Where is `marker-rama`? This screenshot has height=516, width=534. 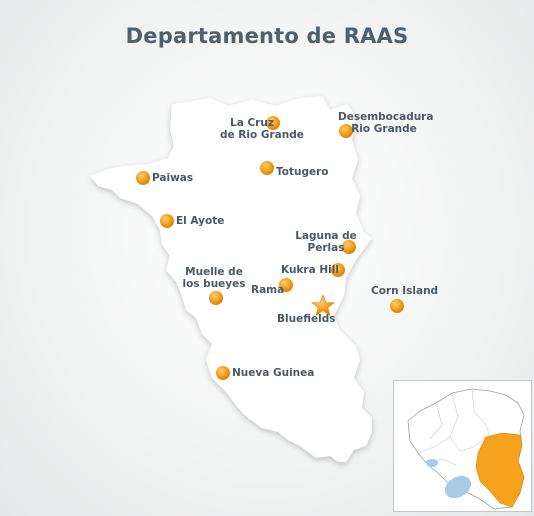 marker-rama is located at coordinates (286, 285).